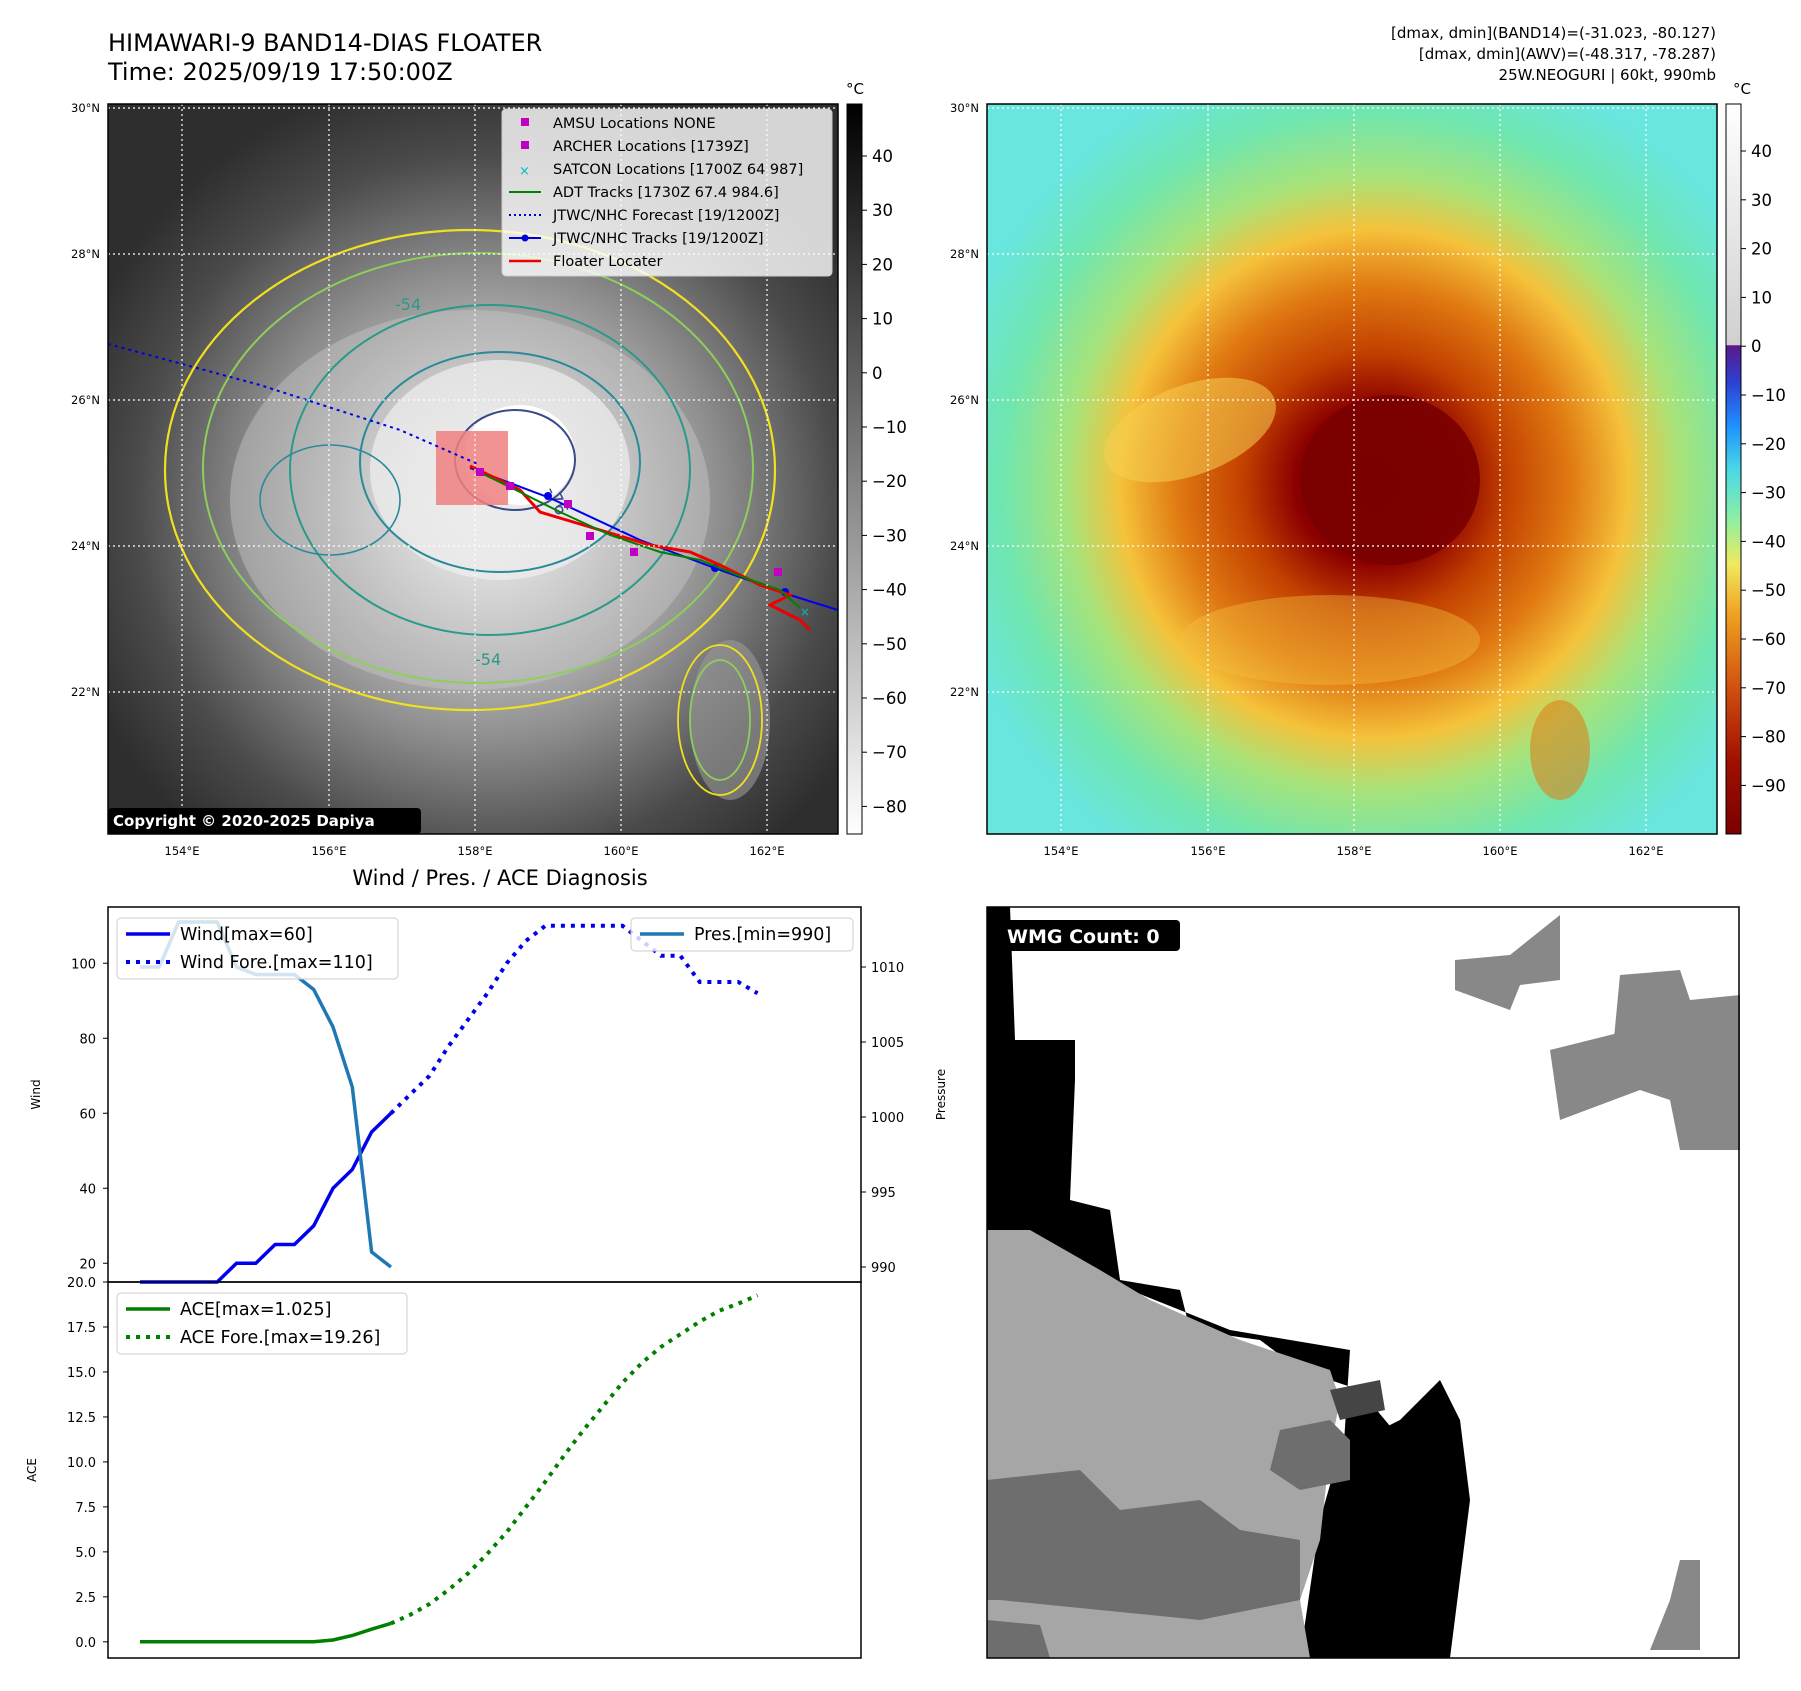 This screenshot has width=1801, height=1691. I want to click on colorbar-right-tick-label: −30, so click(1768, 493).